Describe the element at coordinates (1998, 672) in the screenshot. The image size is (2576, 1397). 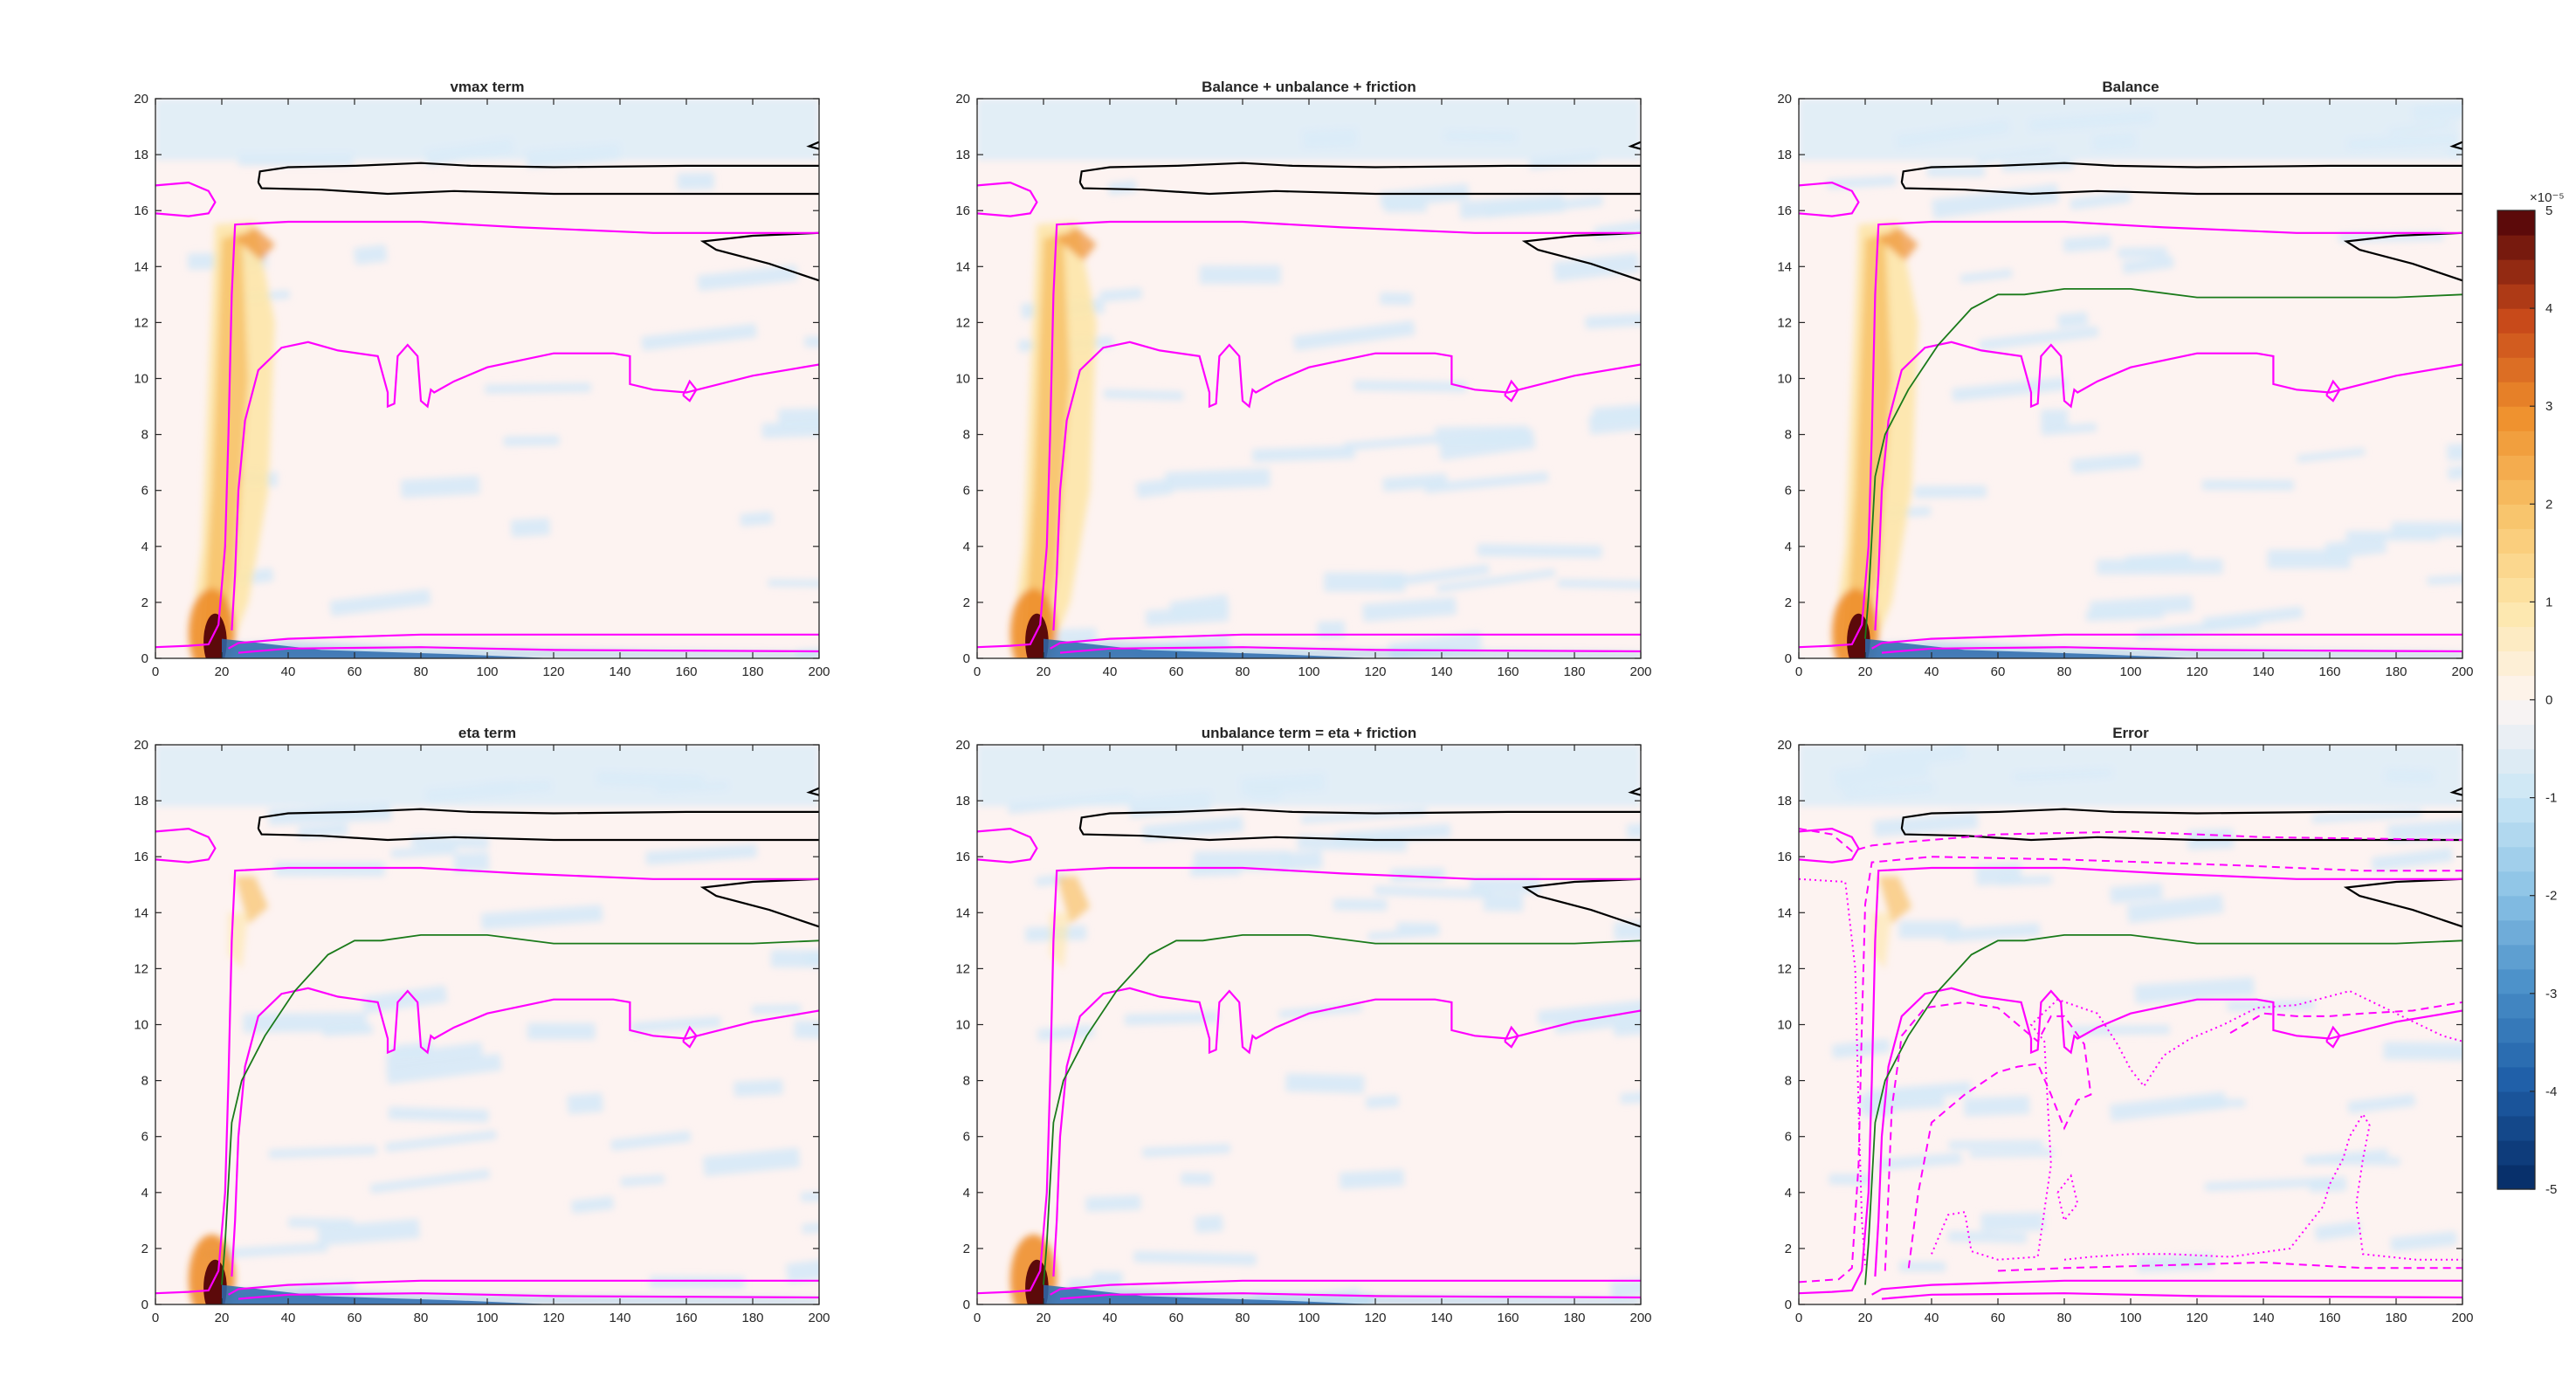
I see `x-tick-label: 60` at that location.